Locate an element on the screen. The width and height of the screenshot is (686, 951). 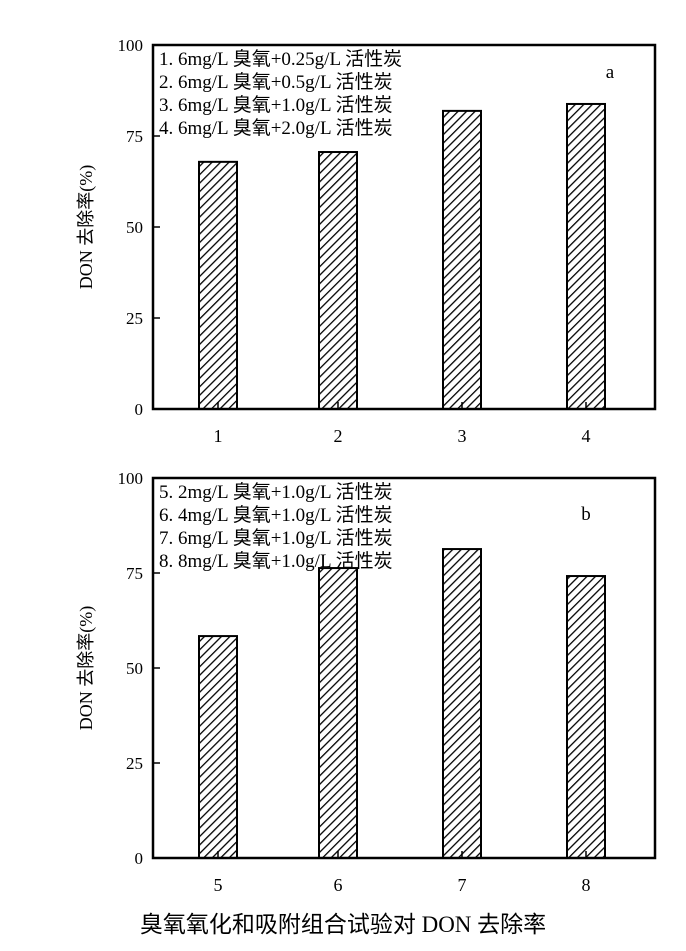
x-tick-label: 6 is located at coordinates (338, 885).